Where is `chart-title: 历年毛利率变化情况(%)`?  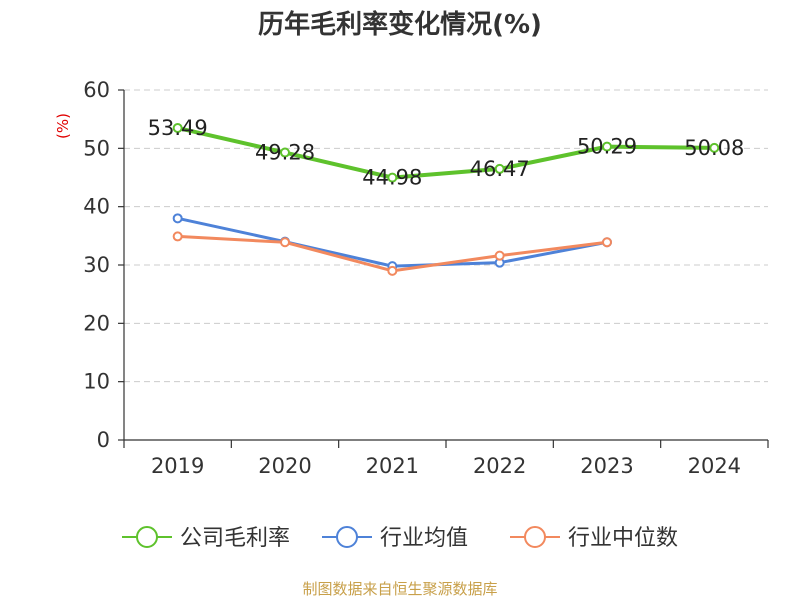 chart-title: 历年毛利率变化情况(%) is located at coordinates (400, 24).